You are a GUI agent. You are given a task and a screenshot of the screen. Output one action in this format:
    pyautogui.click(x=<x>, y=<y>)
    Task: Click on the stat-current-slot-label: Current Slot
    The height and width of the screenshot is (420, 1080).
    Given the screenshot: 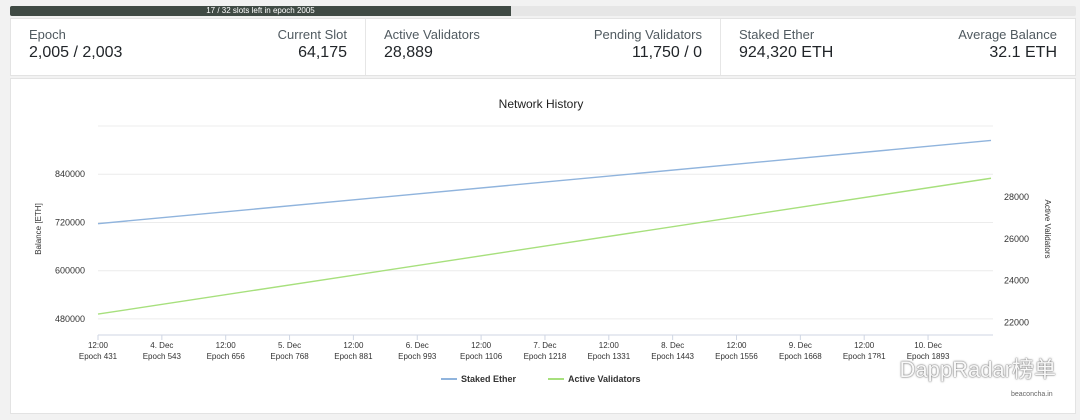 What is the action you would take?
    pyautogui.click(x=312, y=34)
    